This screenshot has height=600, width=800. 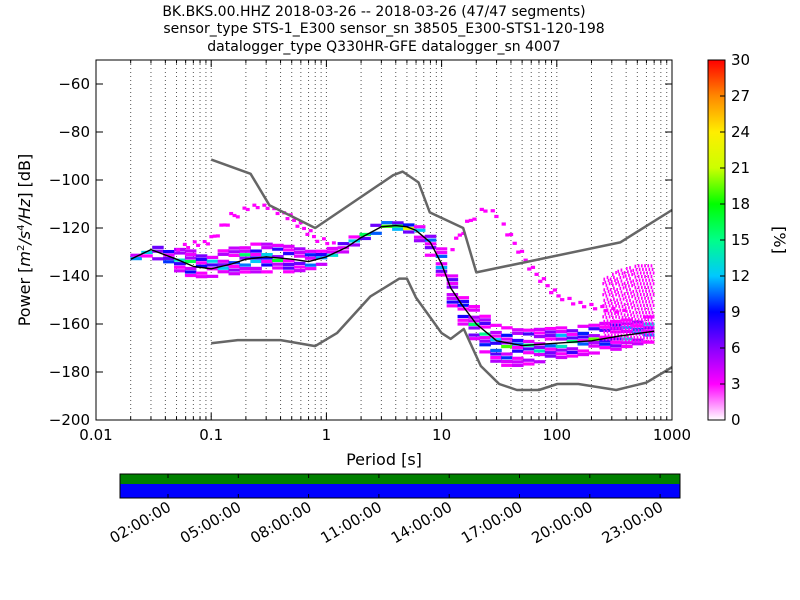 I want to click on colorbar-tick-label: 18, so click(x=740, y=204).